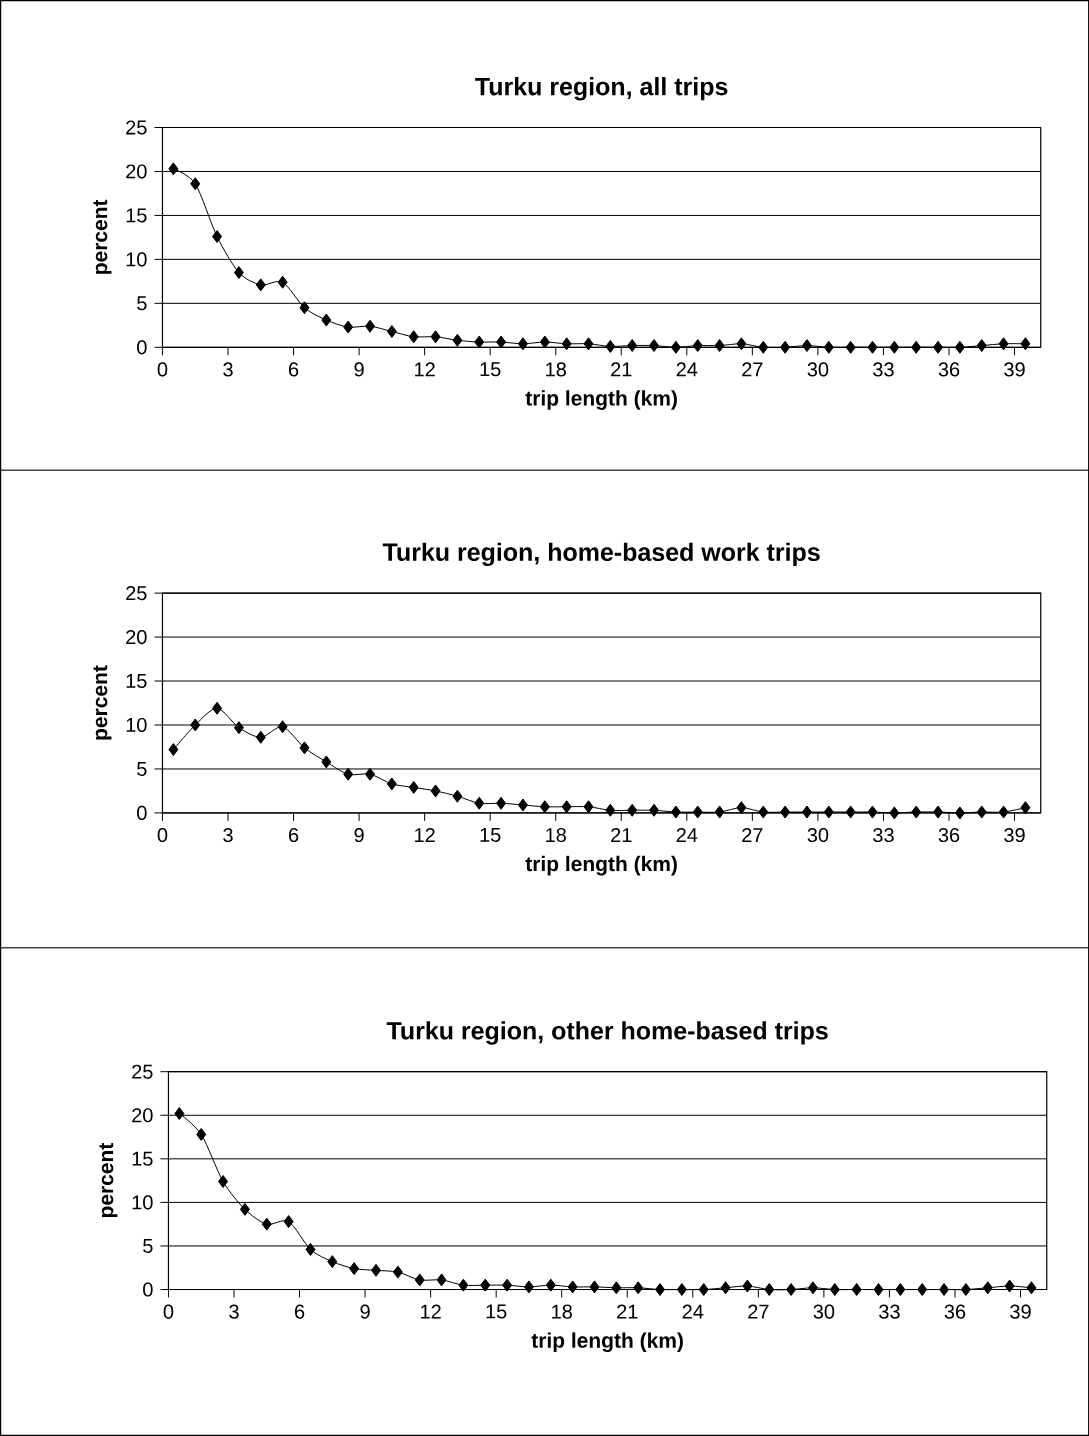 The image size is (1089, 1436). What do you see at coordinates (607, 1342) in the screenshot?
I see `x-axis-title: trip length (km)` at bounding box center [607, 1342].